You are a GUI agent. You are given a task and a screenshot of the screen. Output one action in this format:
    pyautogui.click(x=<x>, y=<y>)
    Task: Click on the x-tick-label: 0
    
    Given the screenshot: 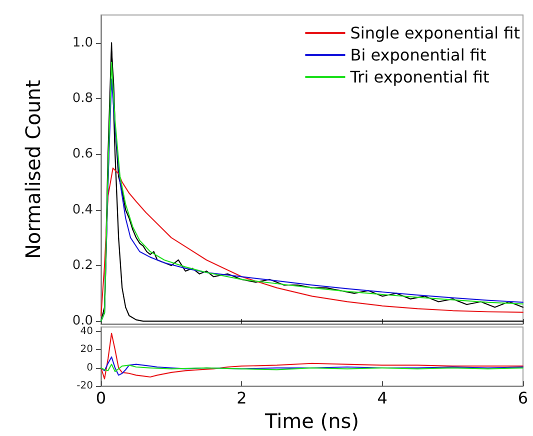 What is the action you would take?
    pyautogui.click(x=101, y=398)
    